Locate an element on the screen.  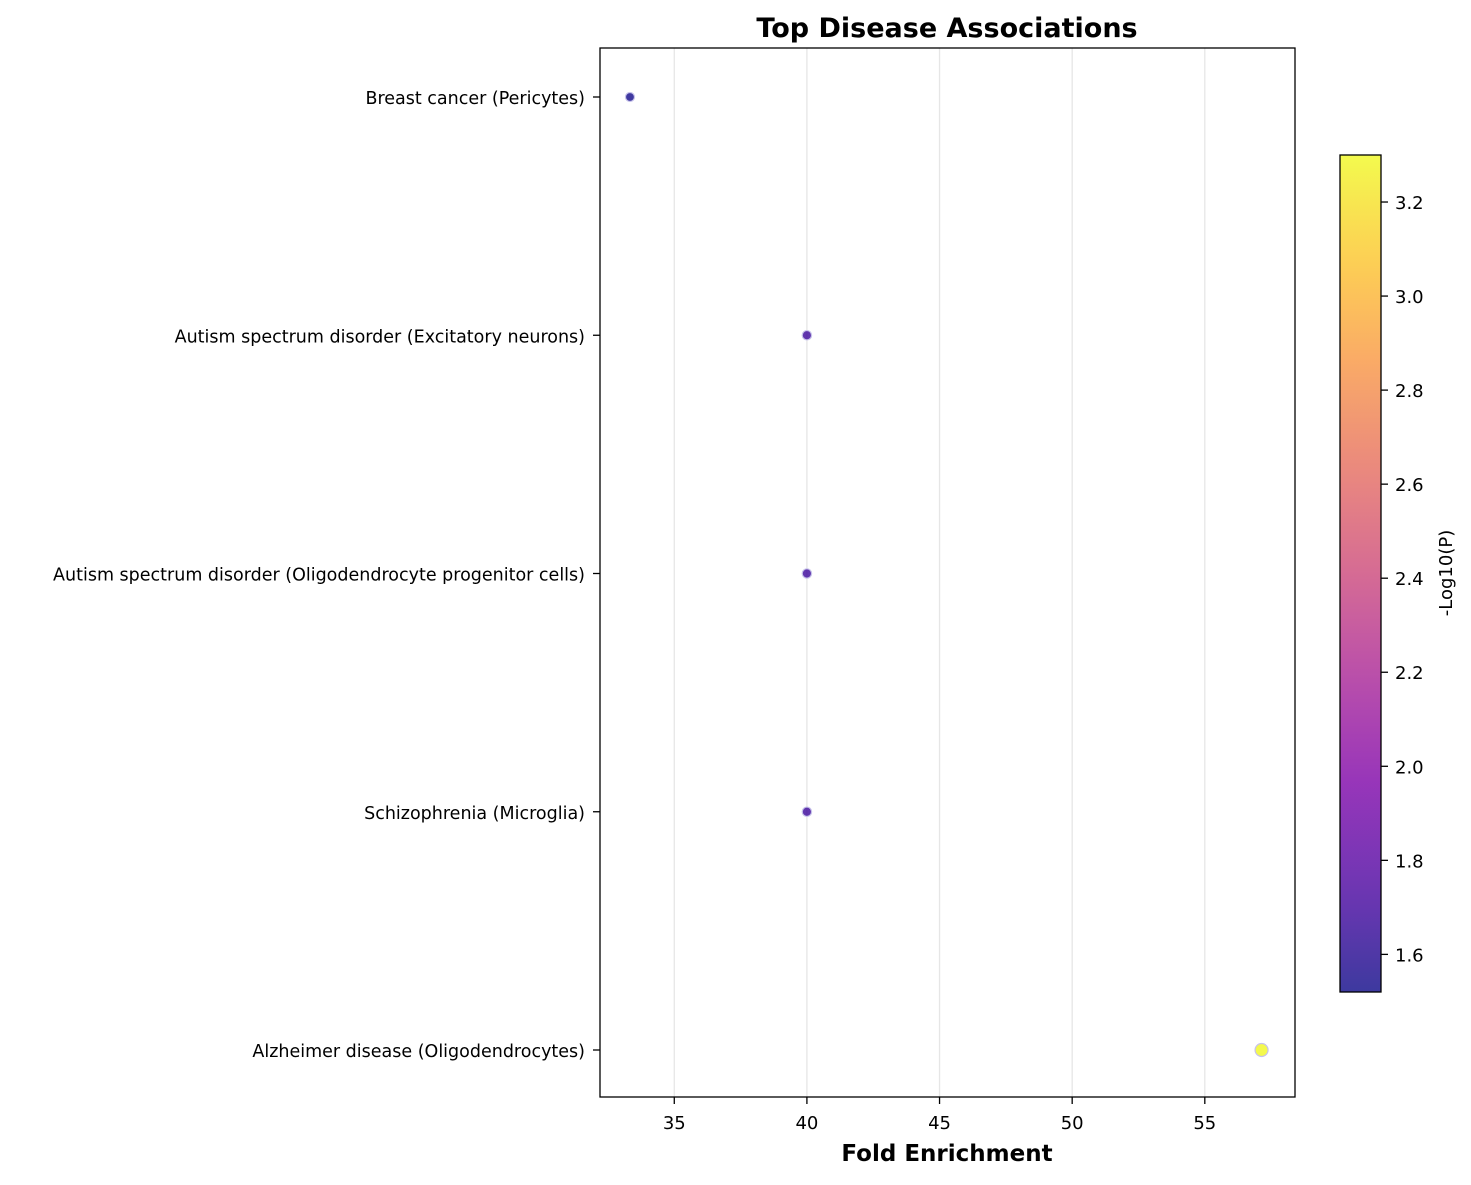
x-tick-label: 50 is located at coordinates (1072, 1123).